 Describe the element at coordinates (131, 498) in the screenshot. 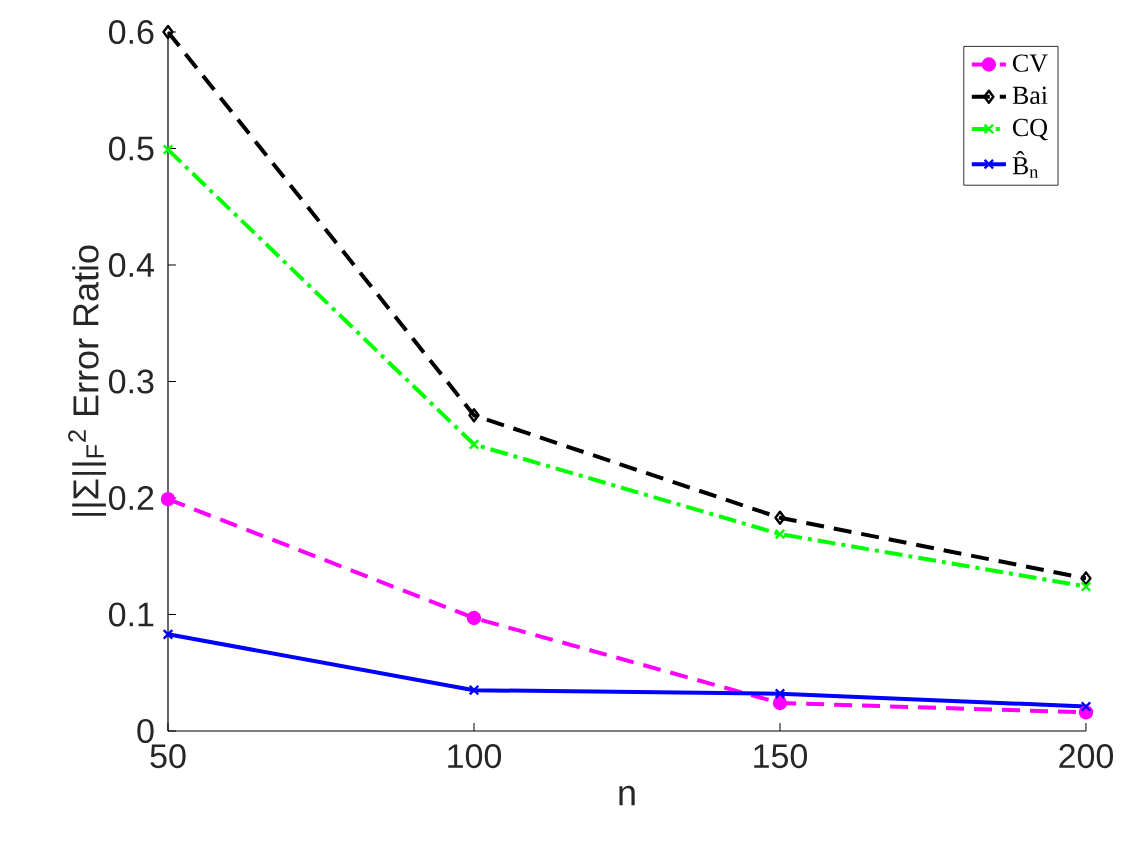

I see `y-tick-label: 0.2` at that location.